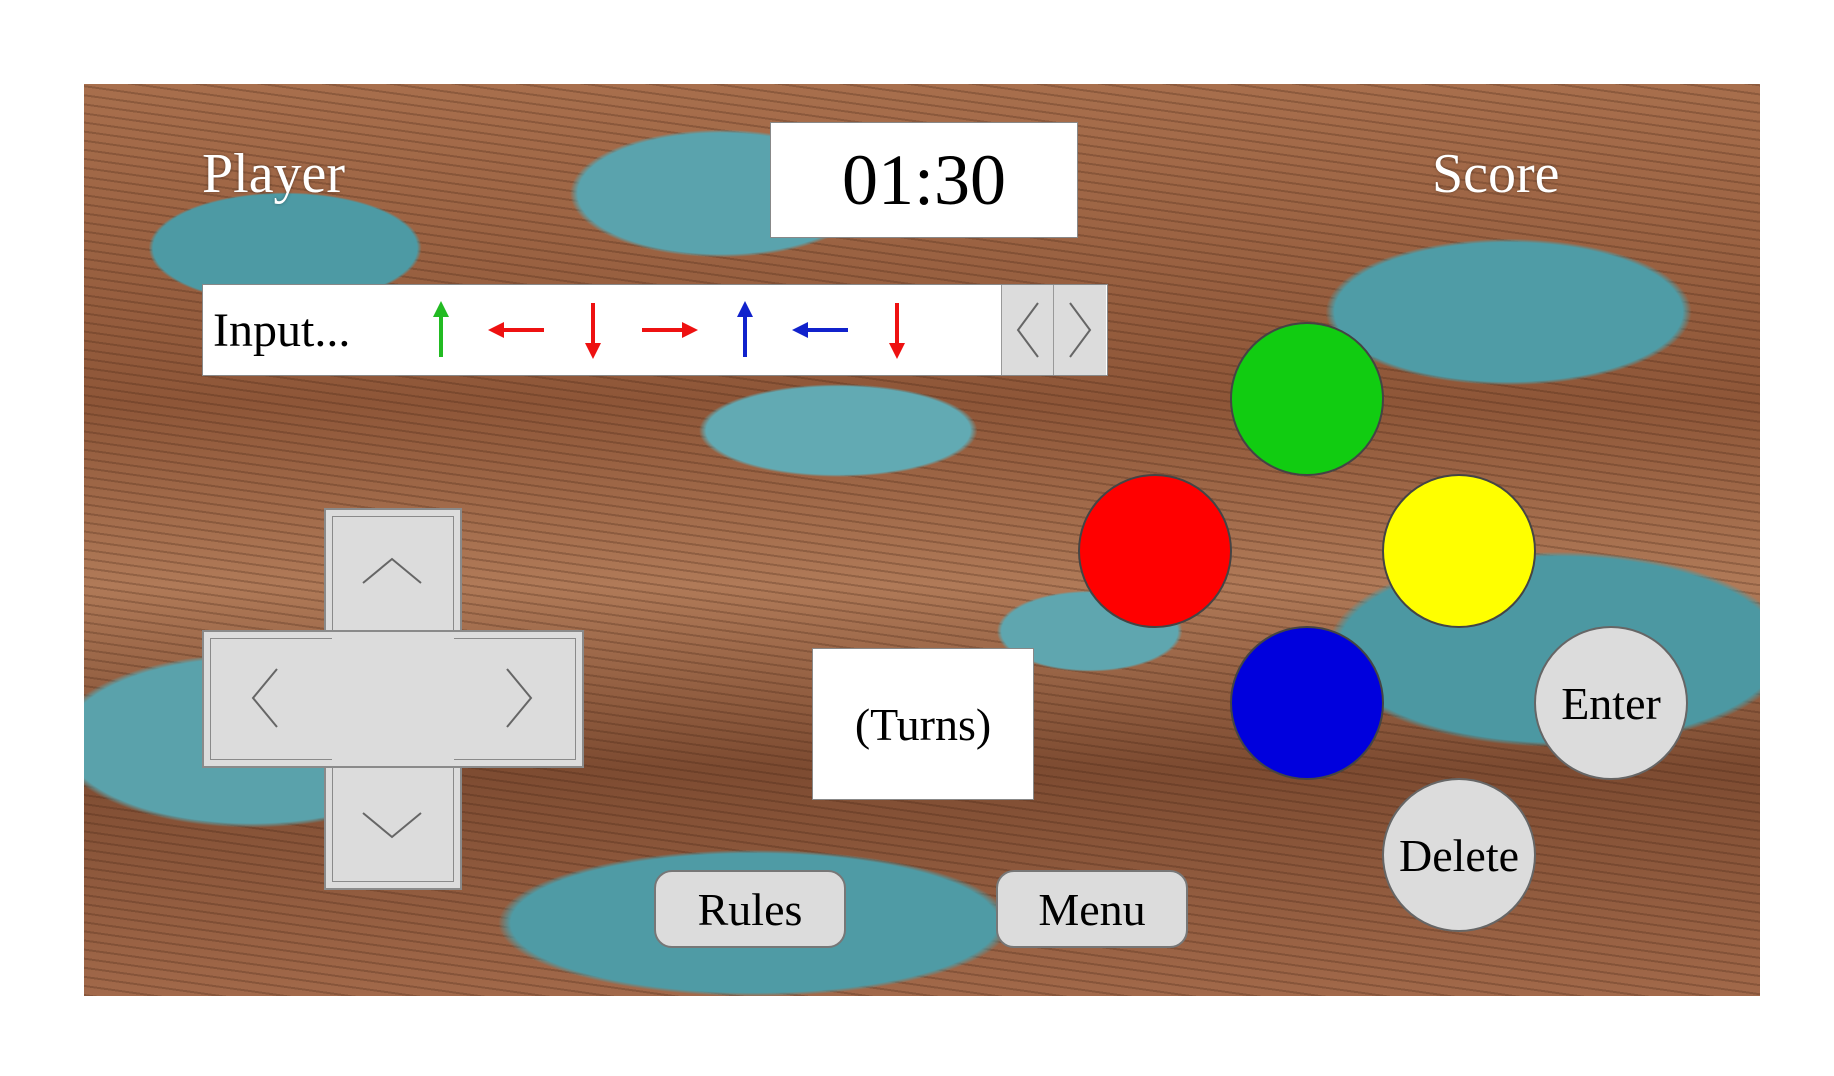 The height and width of the screenshot is (1076, 1834). Describe the element at coordinates (273, 174) in the screenshot. I see `player-label: Player` at that location.